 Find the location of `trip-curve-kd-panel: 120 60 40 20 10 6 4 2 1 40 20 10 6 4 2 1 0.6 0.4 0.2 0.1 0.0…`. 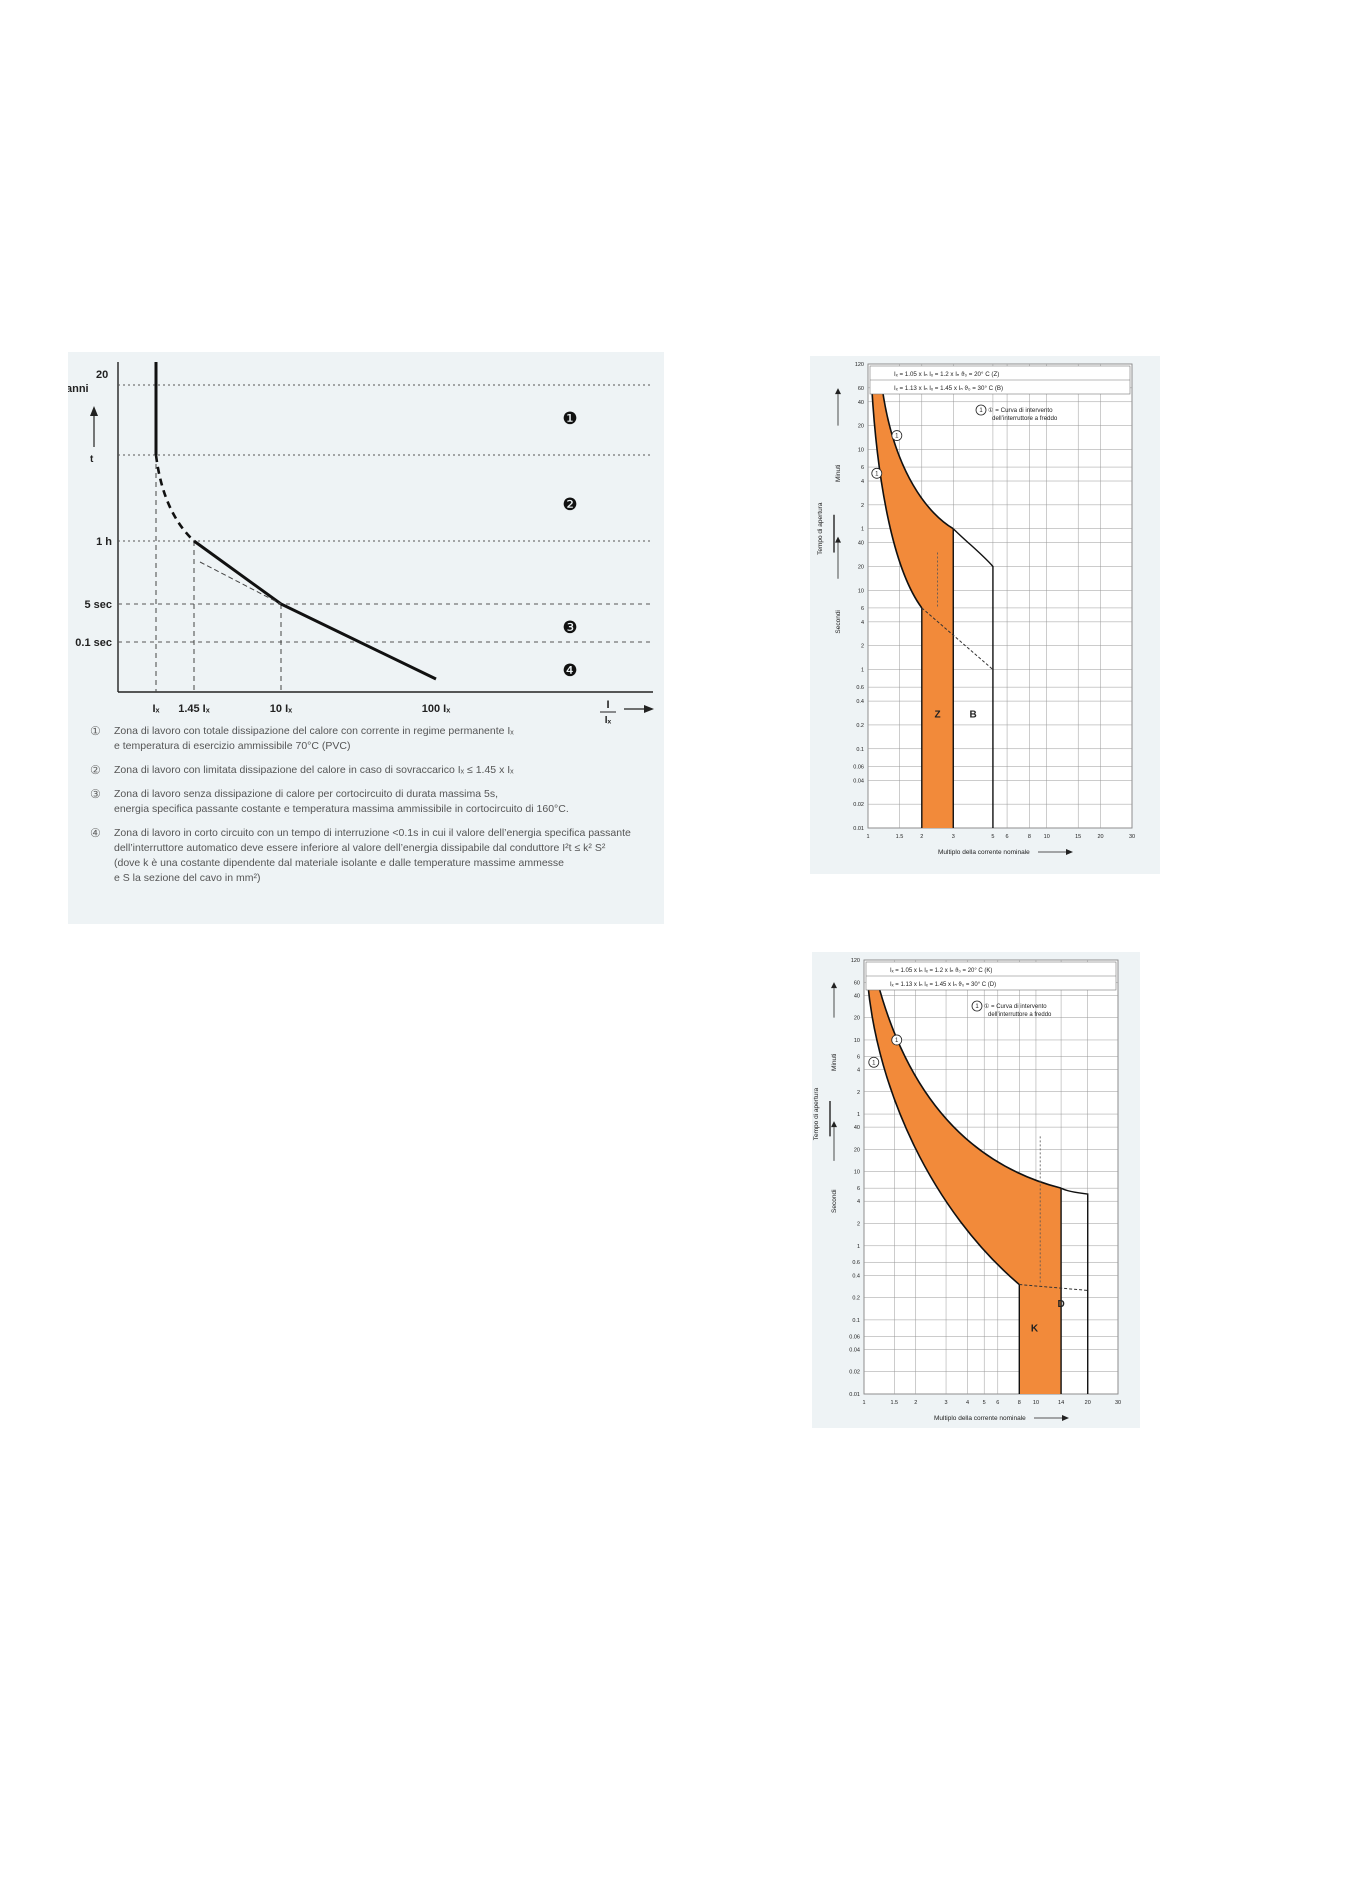

trip-curve-kd-panel: 120 60 40 20 10 6 4 2 1 40 20 10 6 4 2 1 0.6 0.4 0.2 0.1 0.0… is located at coordinates (976, 1190).